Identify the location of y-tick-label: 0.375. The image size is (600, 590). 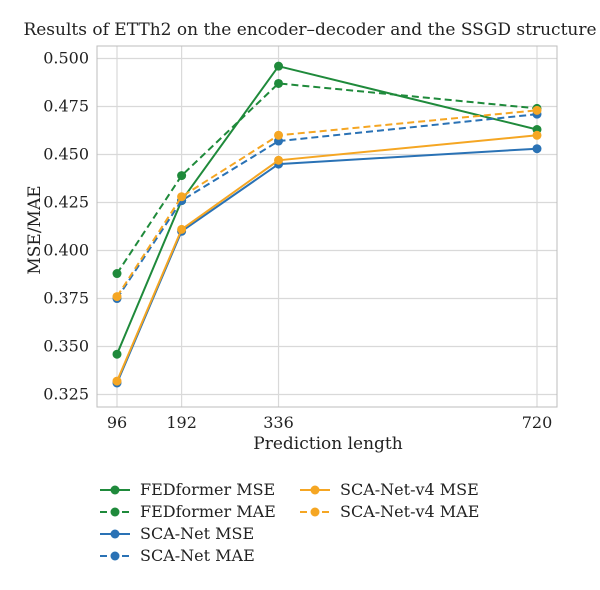
(66, 298).